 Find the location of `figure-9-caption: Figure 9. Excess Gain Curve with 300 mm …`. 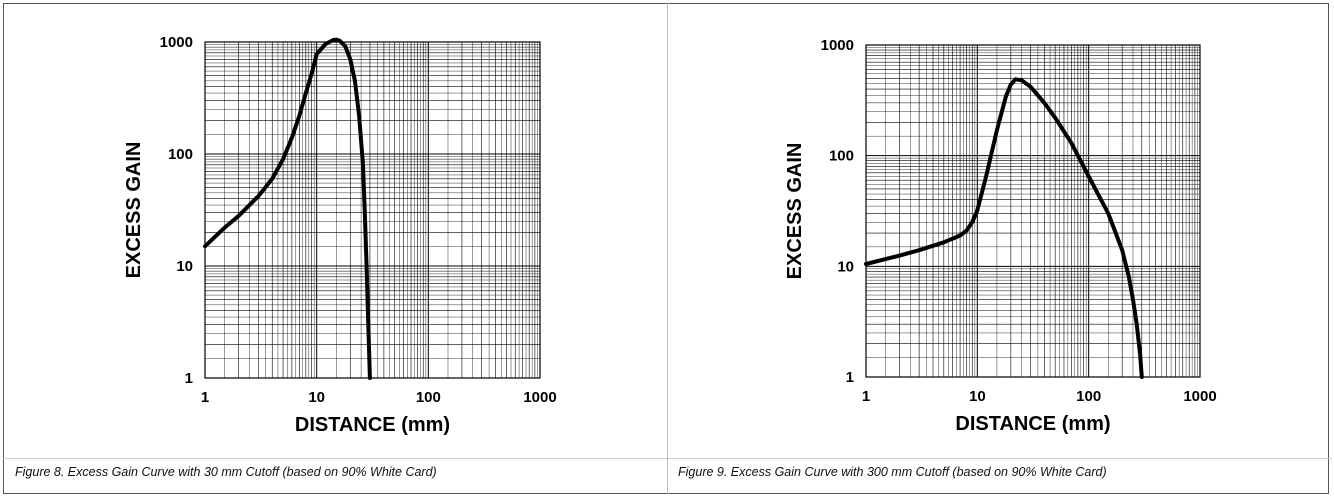

figure-9-caption: Figure 9. Excess Gain Curve with 300 mm … is located at coordinates (892, 472).